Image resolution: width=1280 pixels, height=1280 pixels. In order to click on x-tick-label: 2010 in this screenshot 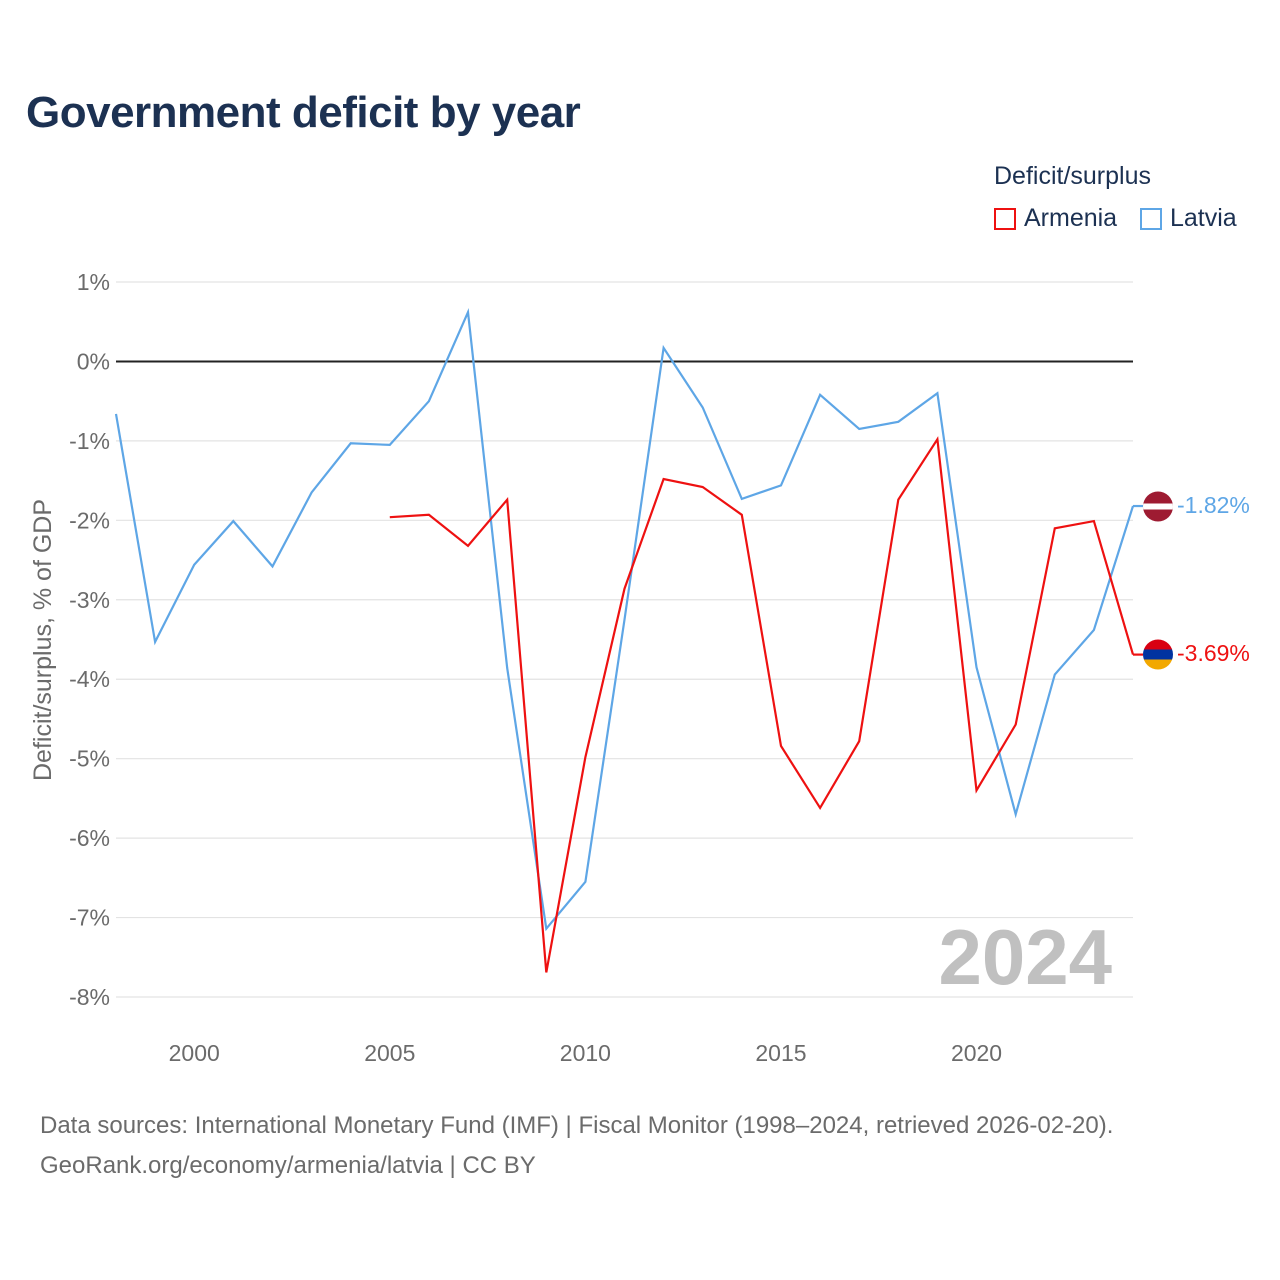, I will do `click(585, 1053)`.